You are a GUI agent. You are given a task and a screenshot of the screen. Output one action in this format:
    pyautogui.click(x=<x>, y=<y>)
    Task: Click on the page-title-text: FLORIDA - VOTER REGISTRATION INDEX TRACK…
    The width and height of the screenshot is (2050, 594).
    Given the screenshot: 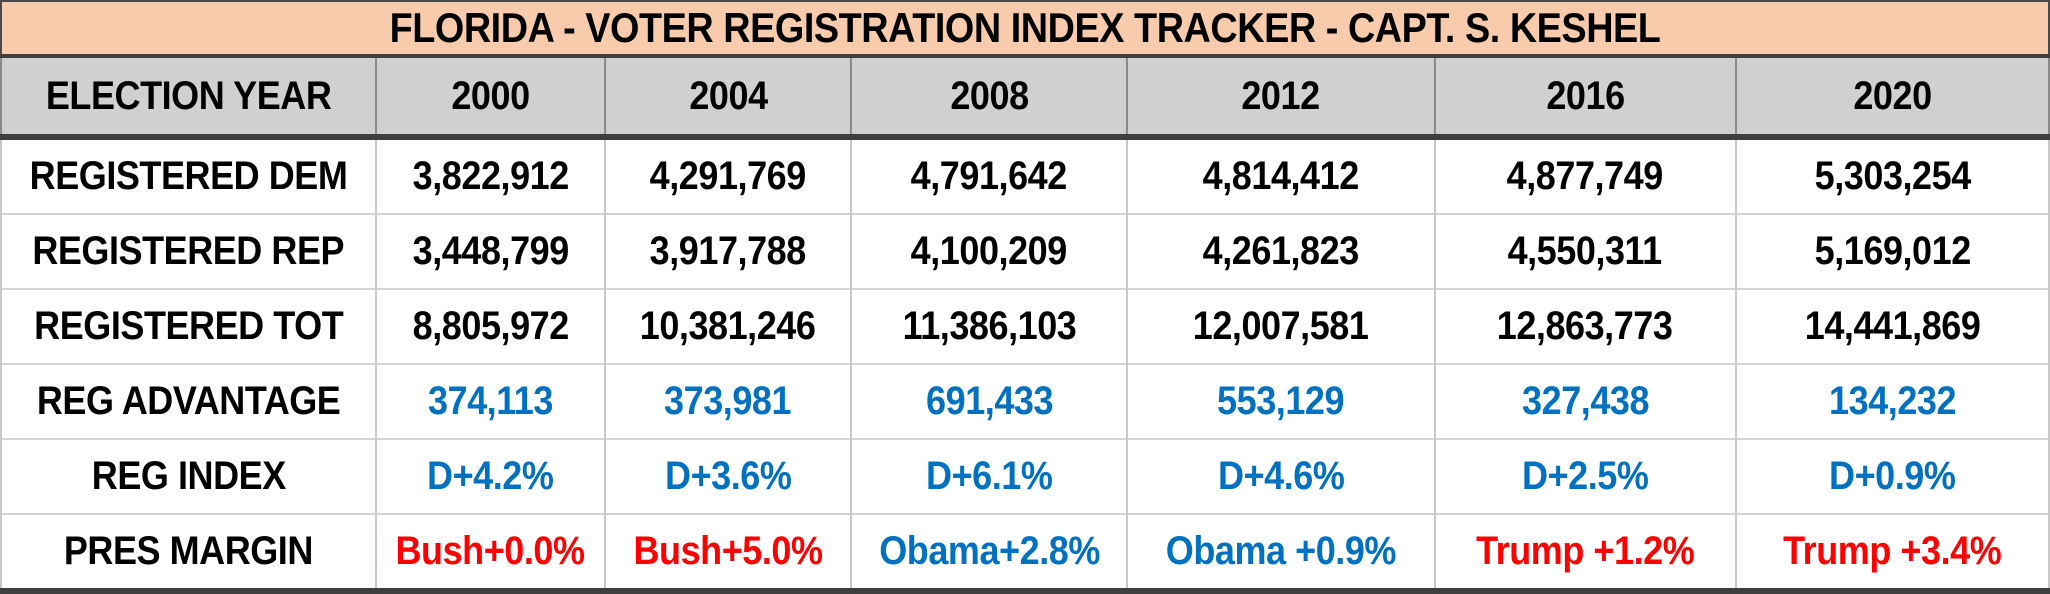 What is the action you would take?
    pyautogui.click(x=1025, y=27)
    